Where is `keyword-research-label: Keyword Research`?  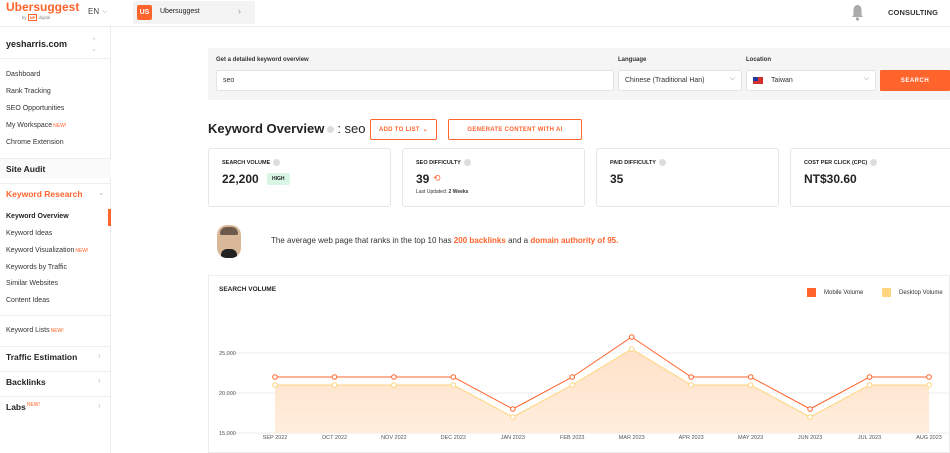
keyword-research-label: Keyword Research is located at coordinates (44, 194).